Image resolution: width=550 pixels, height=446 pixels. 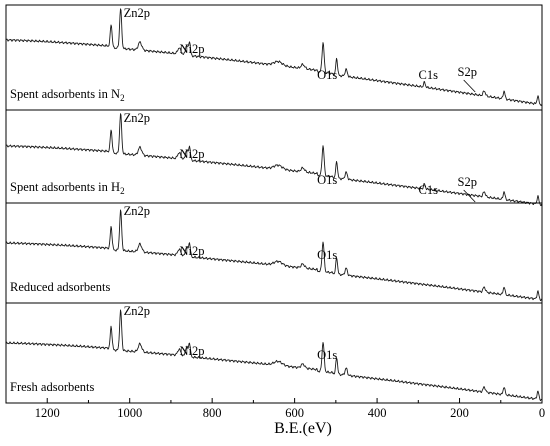 What do you see at coordinates (459, 413) in the screenshot?
I see `x-tick-label: 200` at bounding box center [459, 413].